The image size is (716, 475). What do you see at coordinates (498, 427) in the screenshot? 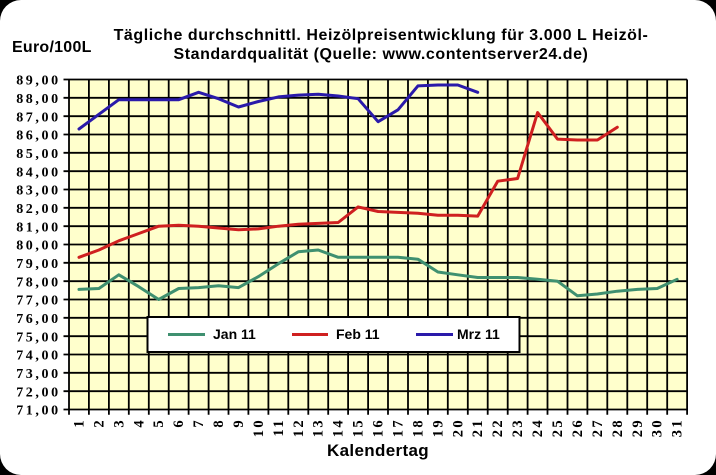
I see `svg-text: 22` at bounding box center [498, 427].